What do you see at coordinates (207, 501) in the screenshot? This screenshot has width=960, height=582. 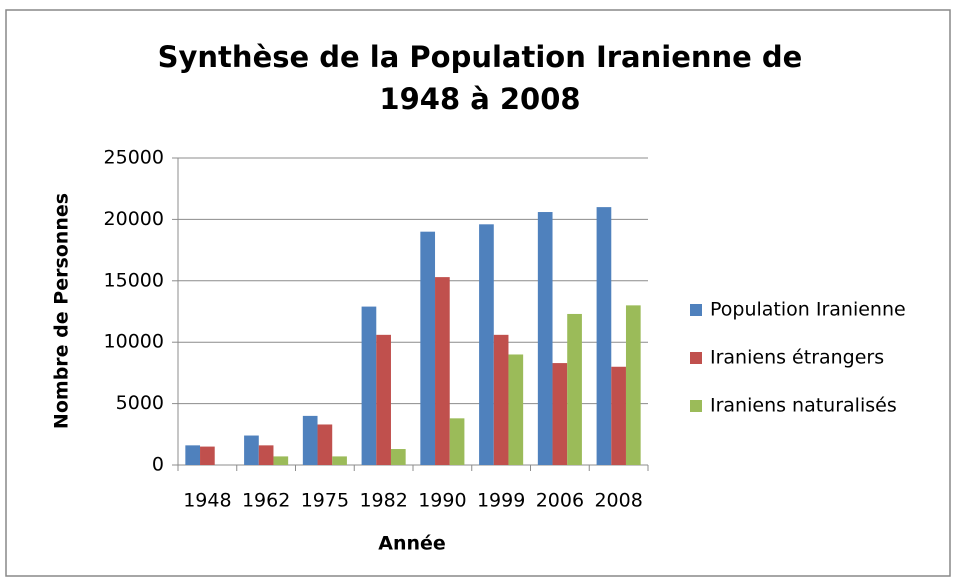 I see `x-tick-label: 1948` at bounding box center [207, 501].